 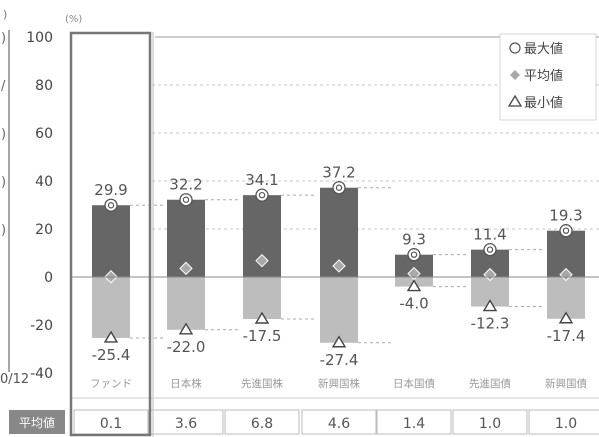 I want to click on max-value-label: 34.1, so click(x=261, y=180).